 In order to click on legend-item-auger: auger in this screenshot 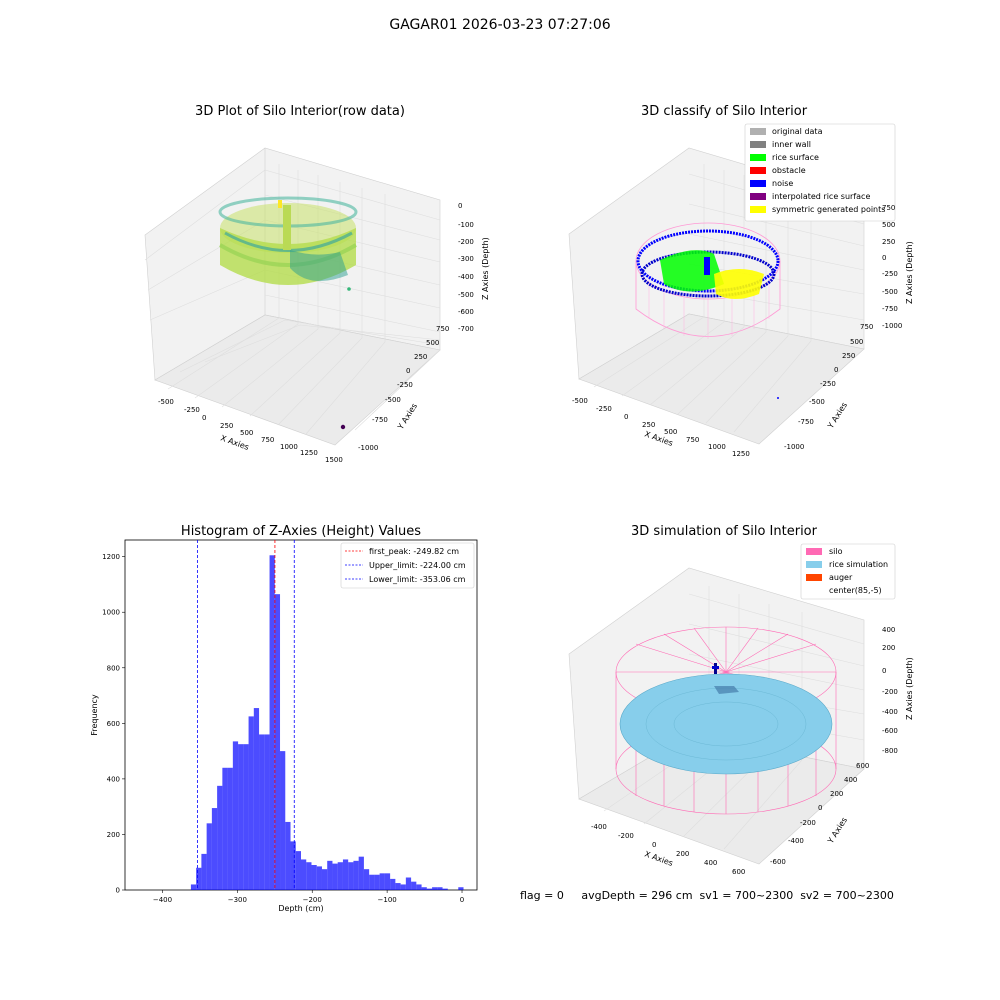, I will do `click(829, 577)`.